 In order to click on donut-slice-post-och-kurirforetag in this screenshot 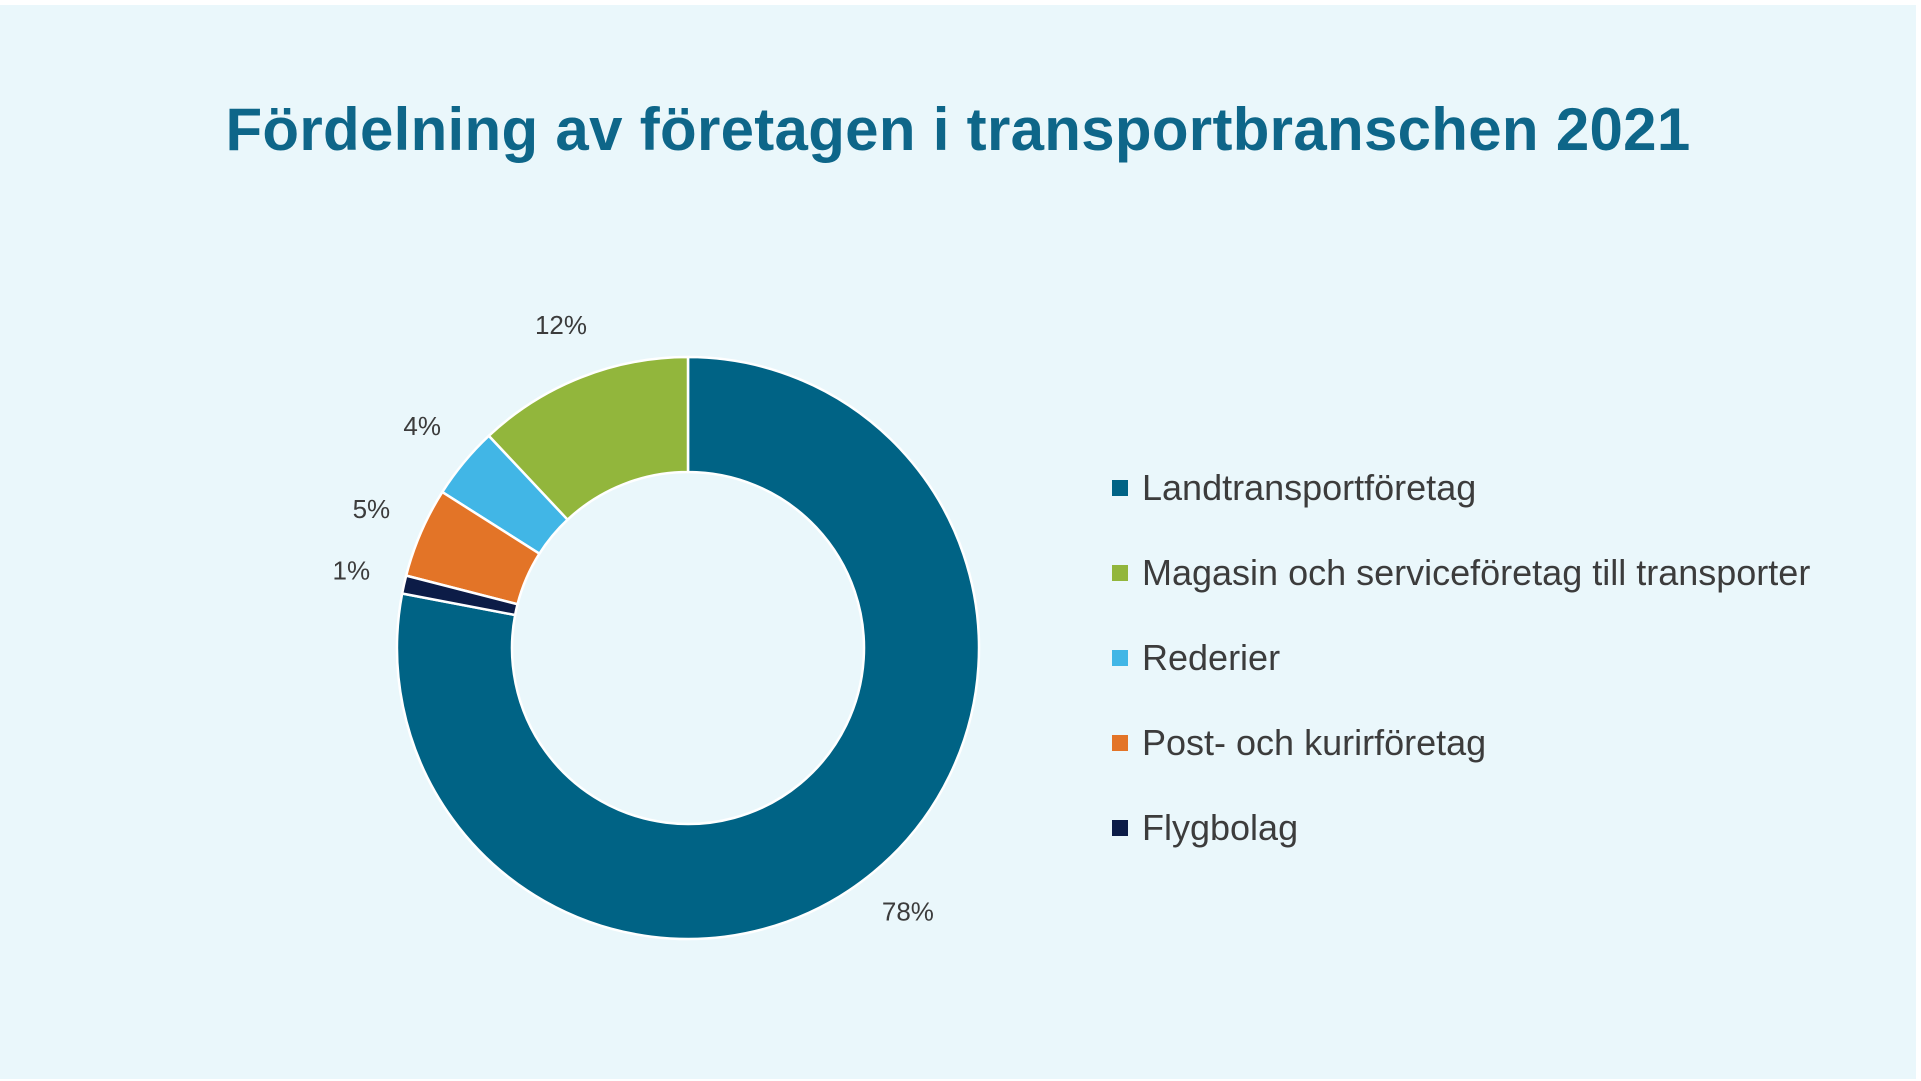, I will do `click(472, 548)`.